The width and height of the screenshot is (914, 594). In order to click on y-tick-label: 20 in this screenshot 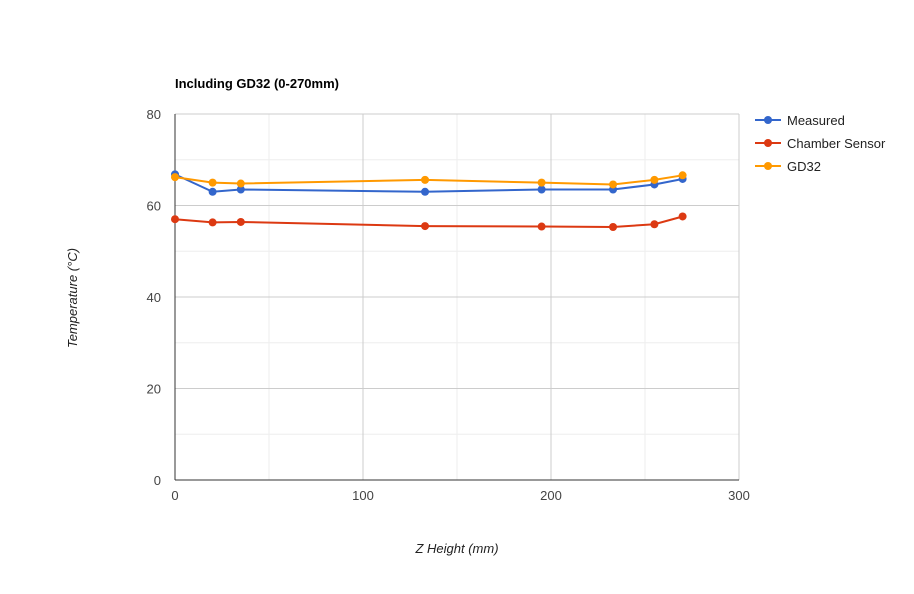, I will do `click(154, 389)`.